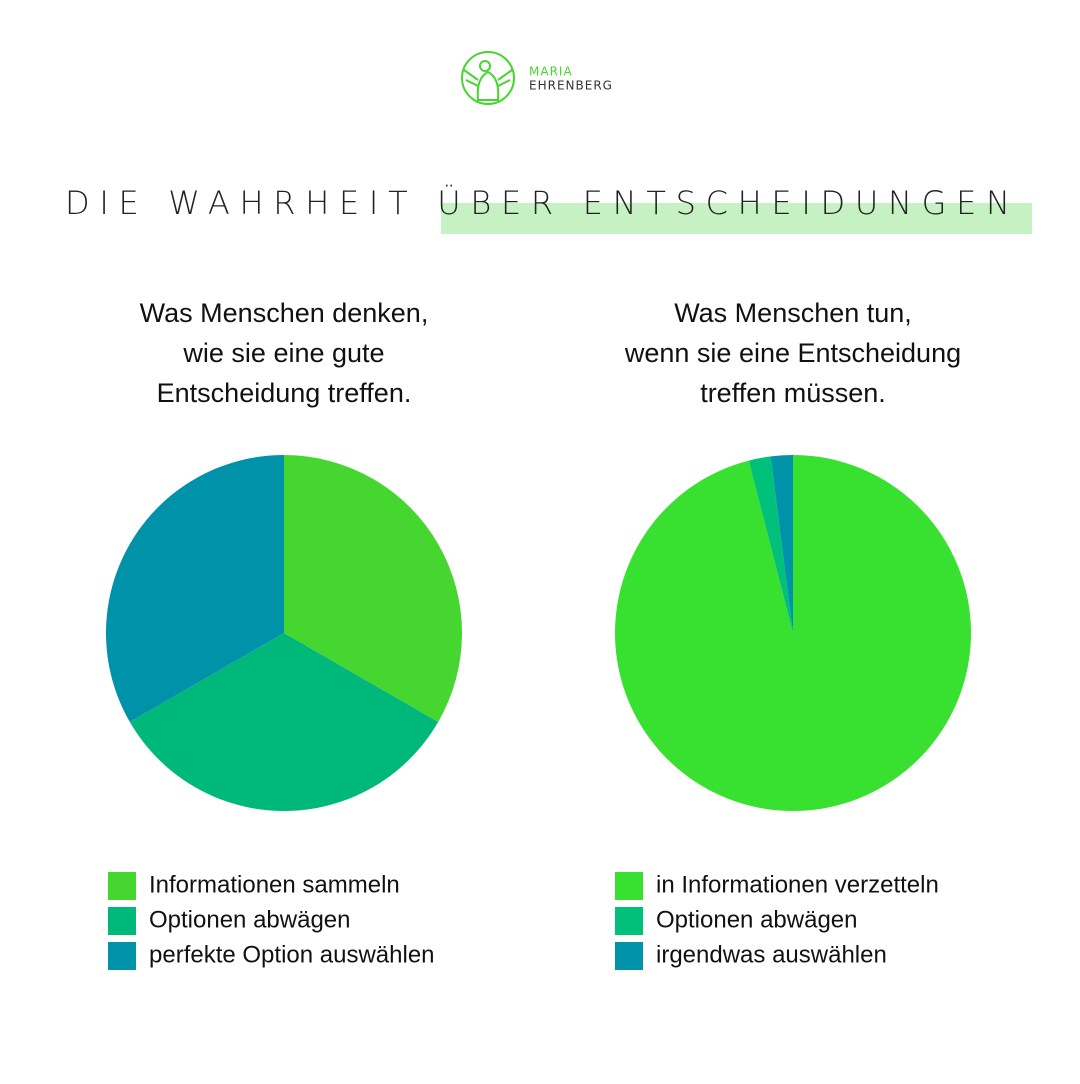 The width and height of the screenshot is (1080, 1084). I want to click on logo-text: MARIA, so click(551, 72).